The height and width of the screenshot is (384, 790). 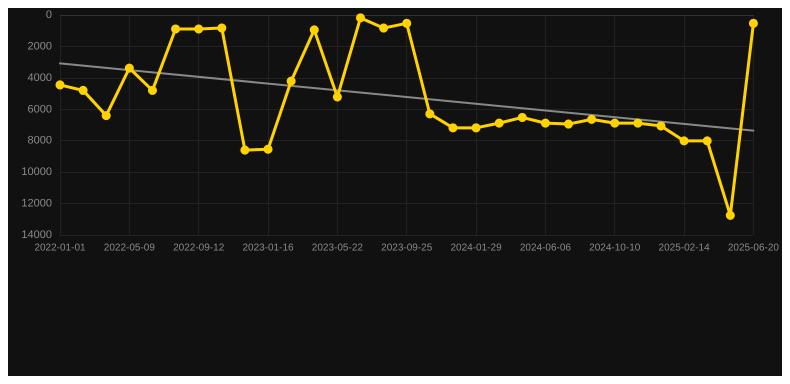 What do you see at coordinates (36, 172) in the screenshot?
I see `y-tick-label: 10000` at bounding box center [36, 172].